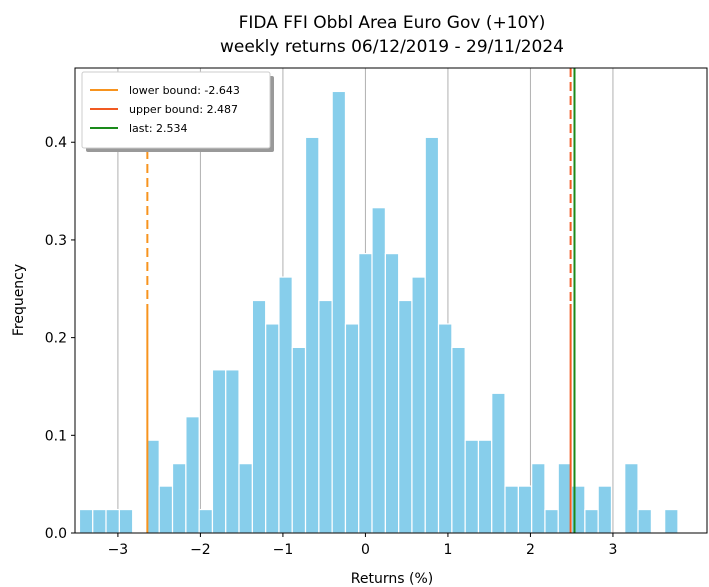 This screenshot has height=587, width=709. What do you see at coordinates (56, 241) in the screenshot?
I see `y-tick-label: 0.3` at bounding box center [56, 241].